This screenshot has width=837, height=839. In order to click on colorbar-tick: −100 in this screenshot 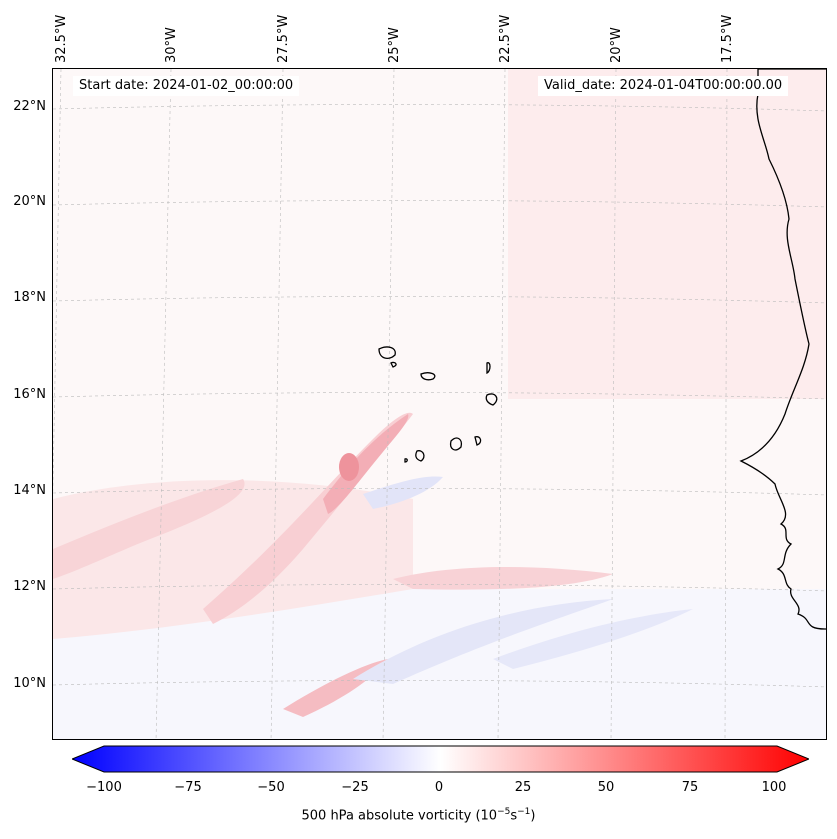, I will do `click(104, 787)`.